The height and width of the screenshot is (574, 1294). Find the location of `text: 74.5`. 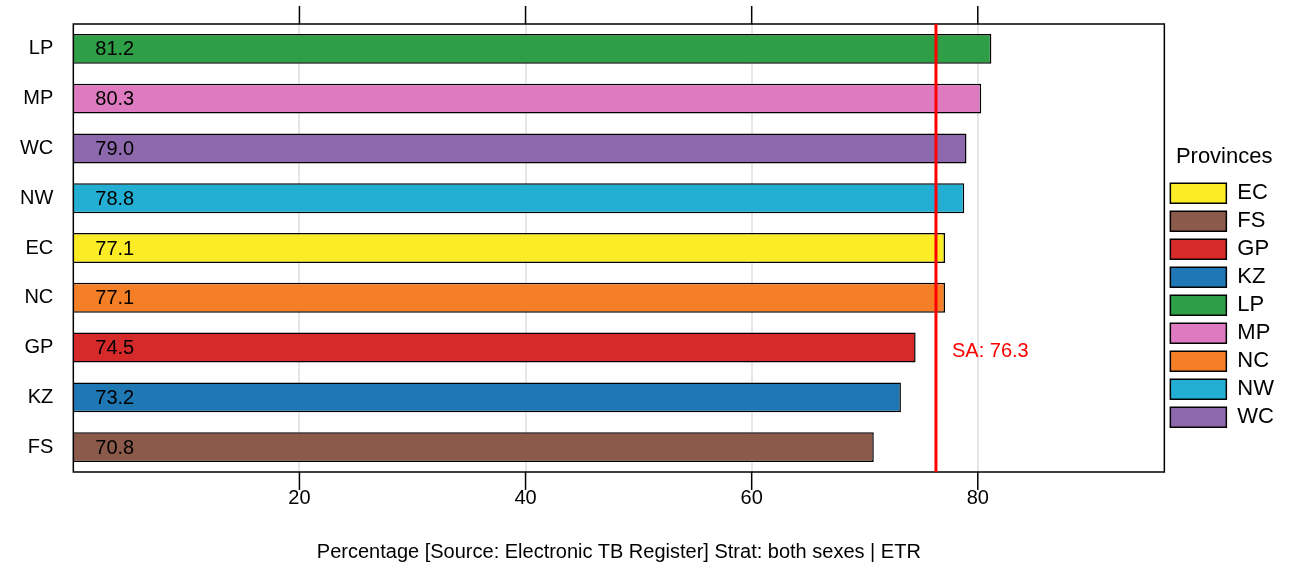

text: 74.5 is located at coordinates (115, 347).